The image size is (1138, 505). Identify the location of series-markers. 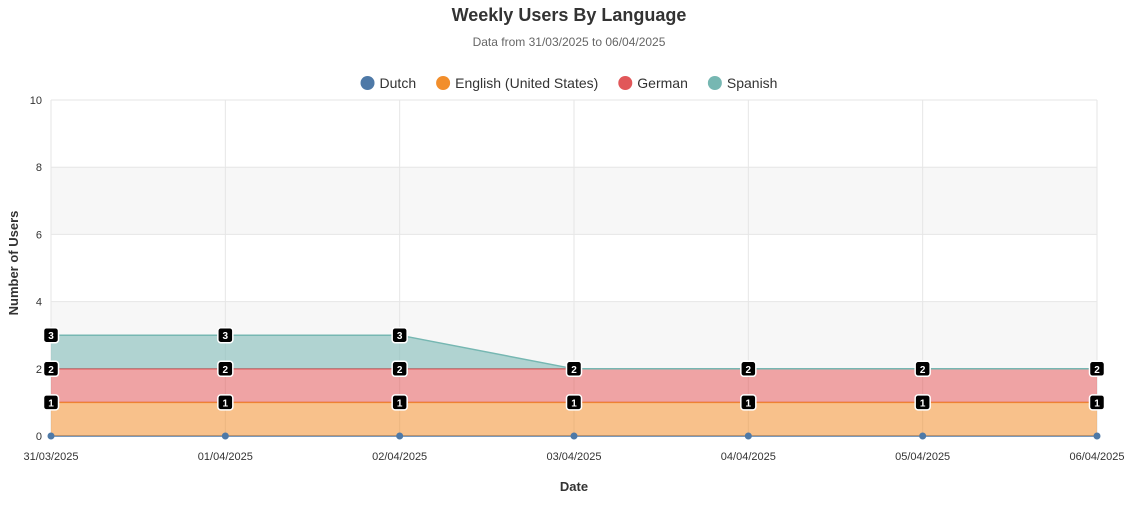
(574, 436).